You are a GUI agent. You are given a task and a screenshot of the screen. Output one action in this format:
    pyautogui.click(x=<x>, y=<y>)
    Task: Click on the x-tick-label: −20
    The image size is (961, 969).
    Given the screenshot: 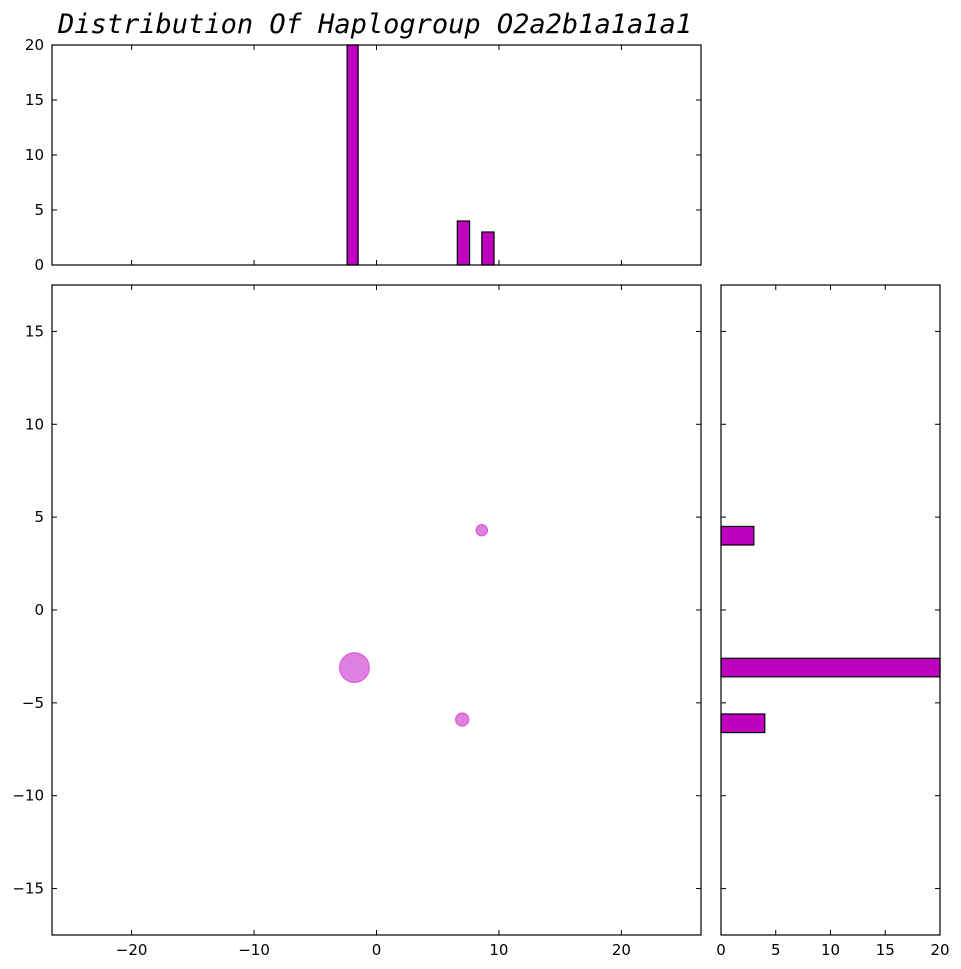 What is the action you would take?
    pyautogui.click(x=132, y=950)
    